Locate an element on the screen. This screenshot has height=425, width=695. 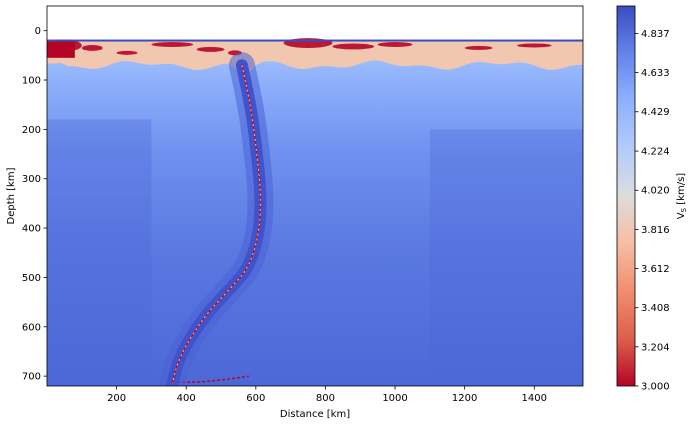
y-tick-label: 100 is located at coordinates (31, 81).